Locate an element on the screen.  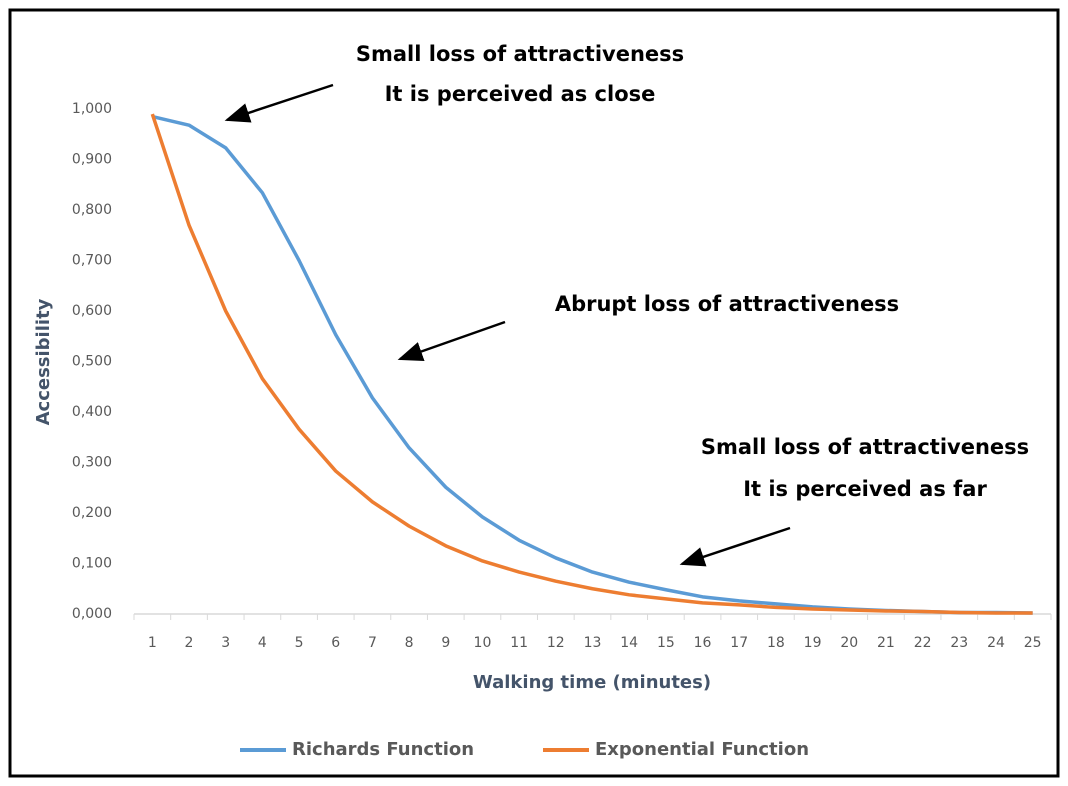
x-tick-label: 22 is located at coordinates (923, 643).